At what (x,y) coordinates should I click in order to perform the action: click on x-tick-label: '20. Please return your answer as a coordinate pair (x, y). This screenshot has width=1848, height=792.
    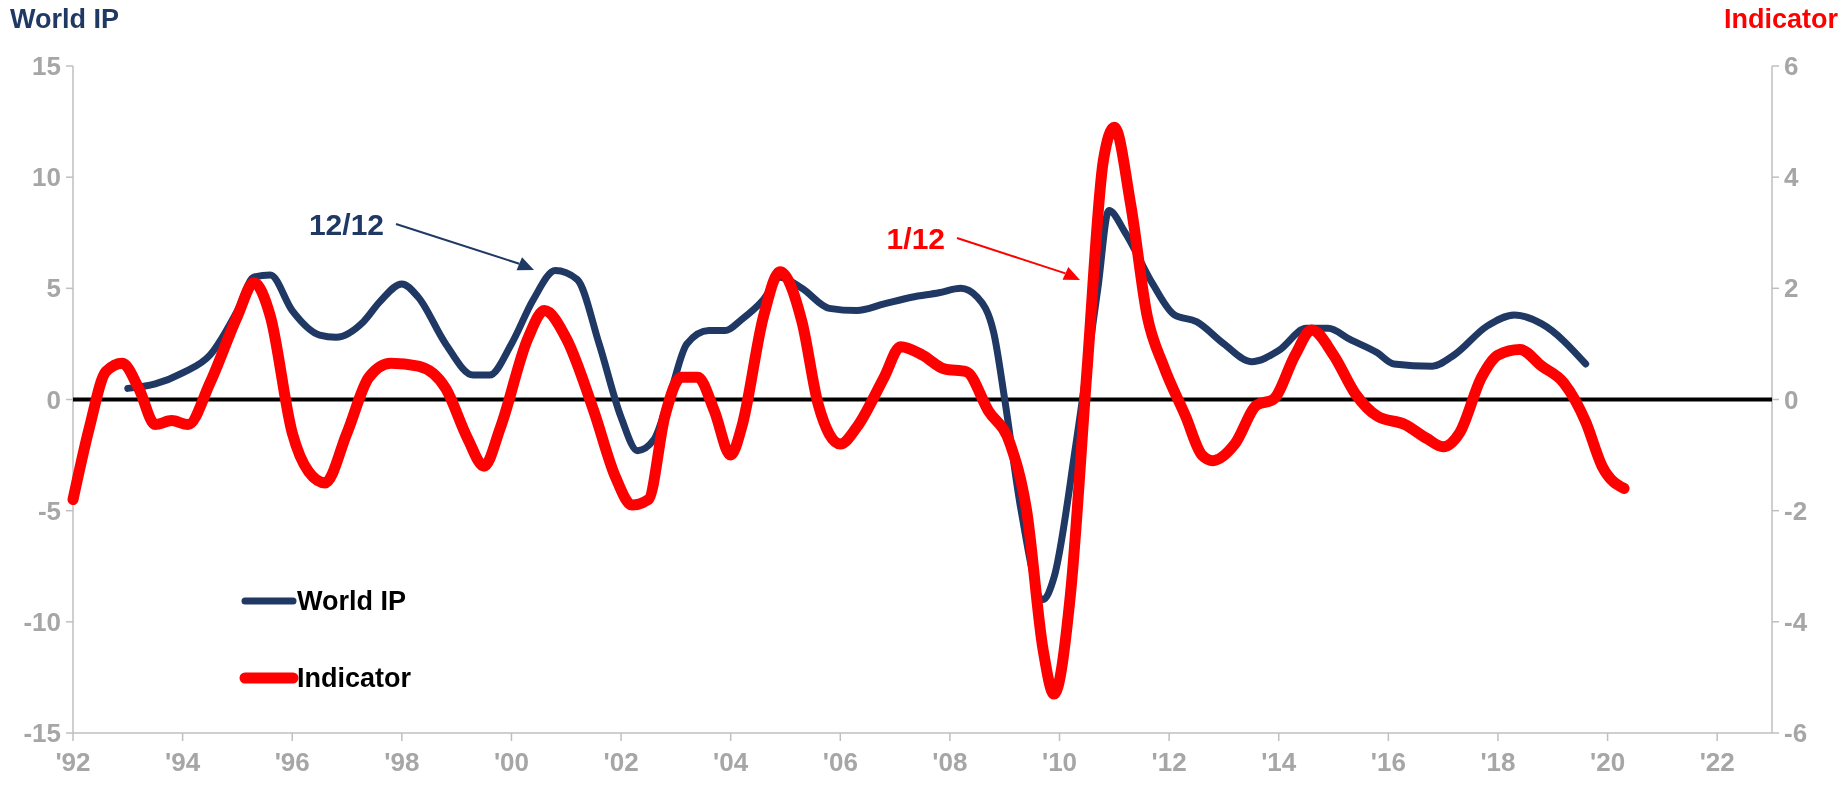
    Looking at the image, I should click on (1608, 762).